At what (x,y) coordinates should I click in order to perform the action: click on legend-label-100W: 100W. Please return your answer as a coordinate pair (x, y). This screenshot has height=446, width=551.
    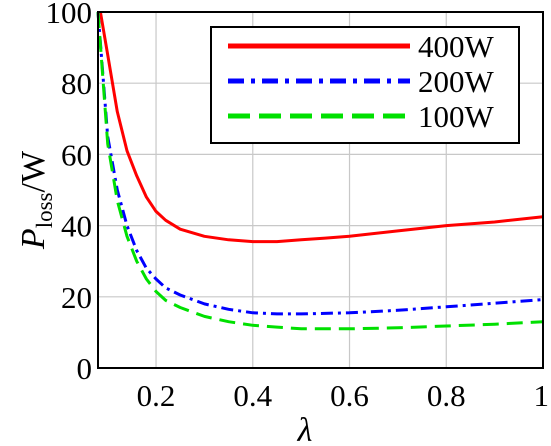
    Looking at the image, I should click on (456, 116).